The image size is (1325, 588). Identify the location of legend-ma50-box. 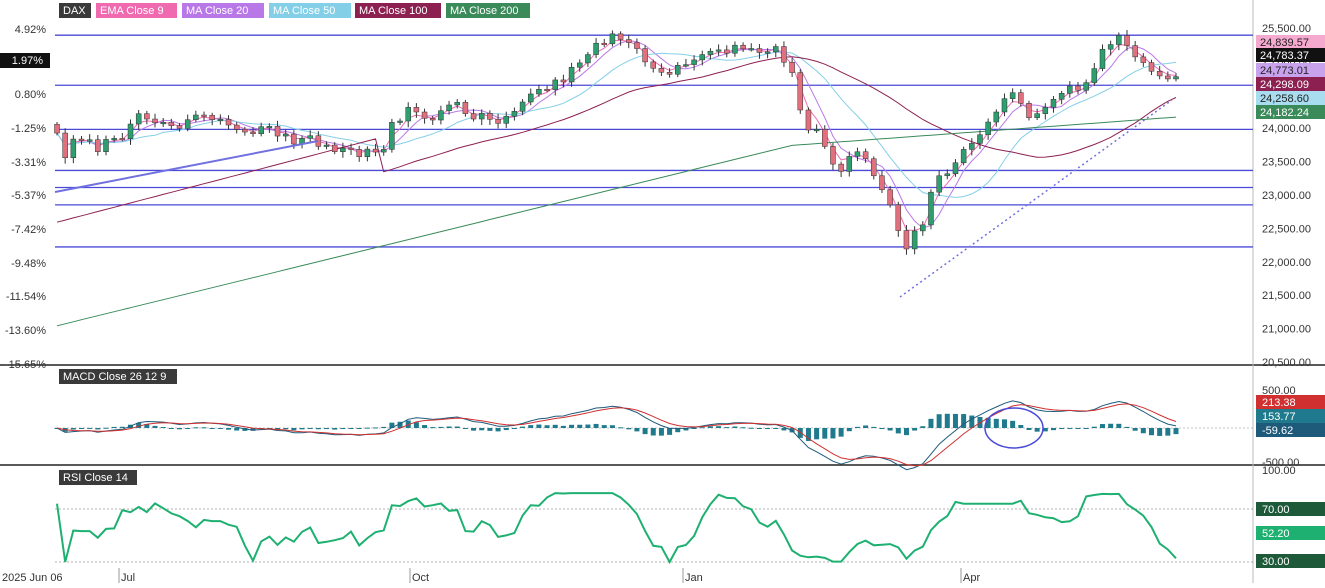
(310, 10).